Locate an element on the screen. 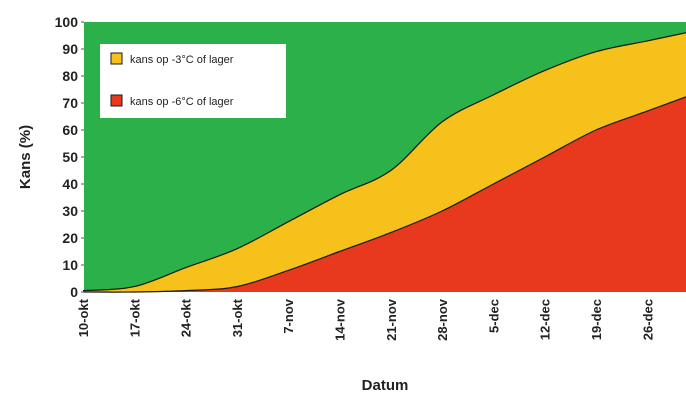 The image size is (686, 397). x-axis-title: Datum is located at coordinates (385, 385).